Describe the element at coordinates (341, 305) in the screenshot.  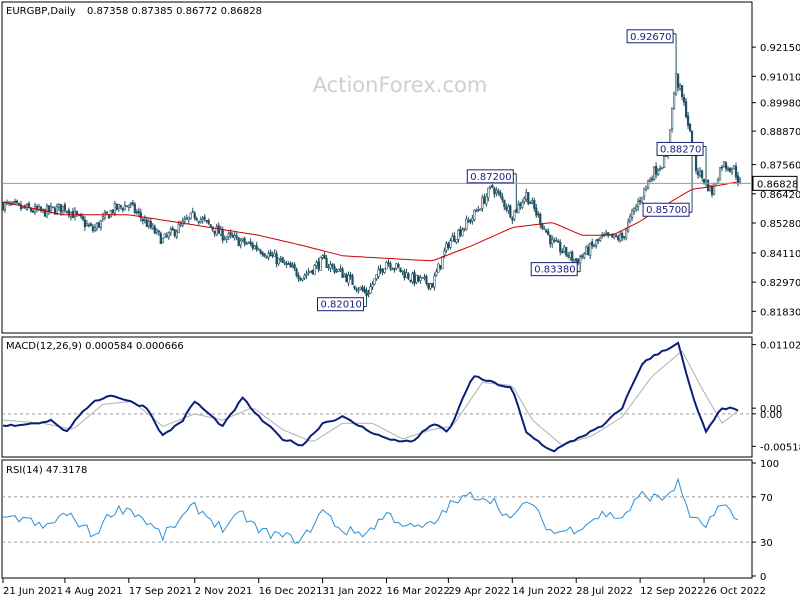
I see `annotation-label: 0.82010` at that location.